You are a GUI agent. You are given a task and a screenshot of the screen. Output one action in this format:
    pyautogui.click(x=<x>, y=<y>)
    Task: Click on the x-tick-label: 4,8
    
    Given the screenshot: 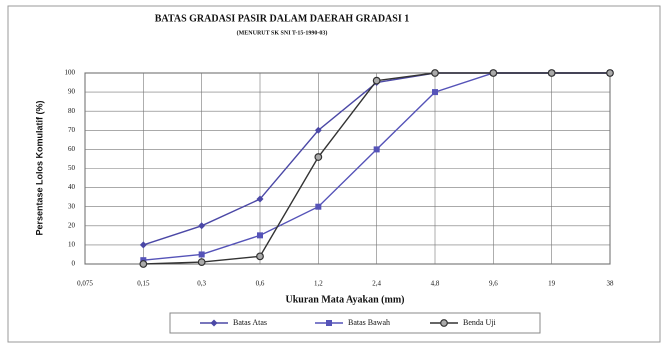 What is the action you would take?
    pyautogui.click(x=435, y=284)
    